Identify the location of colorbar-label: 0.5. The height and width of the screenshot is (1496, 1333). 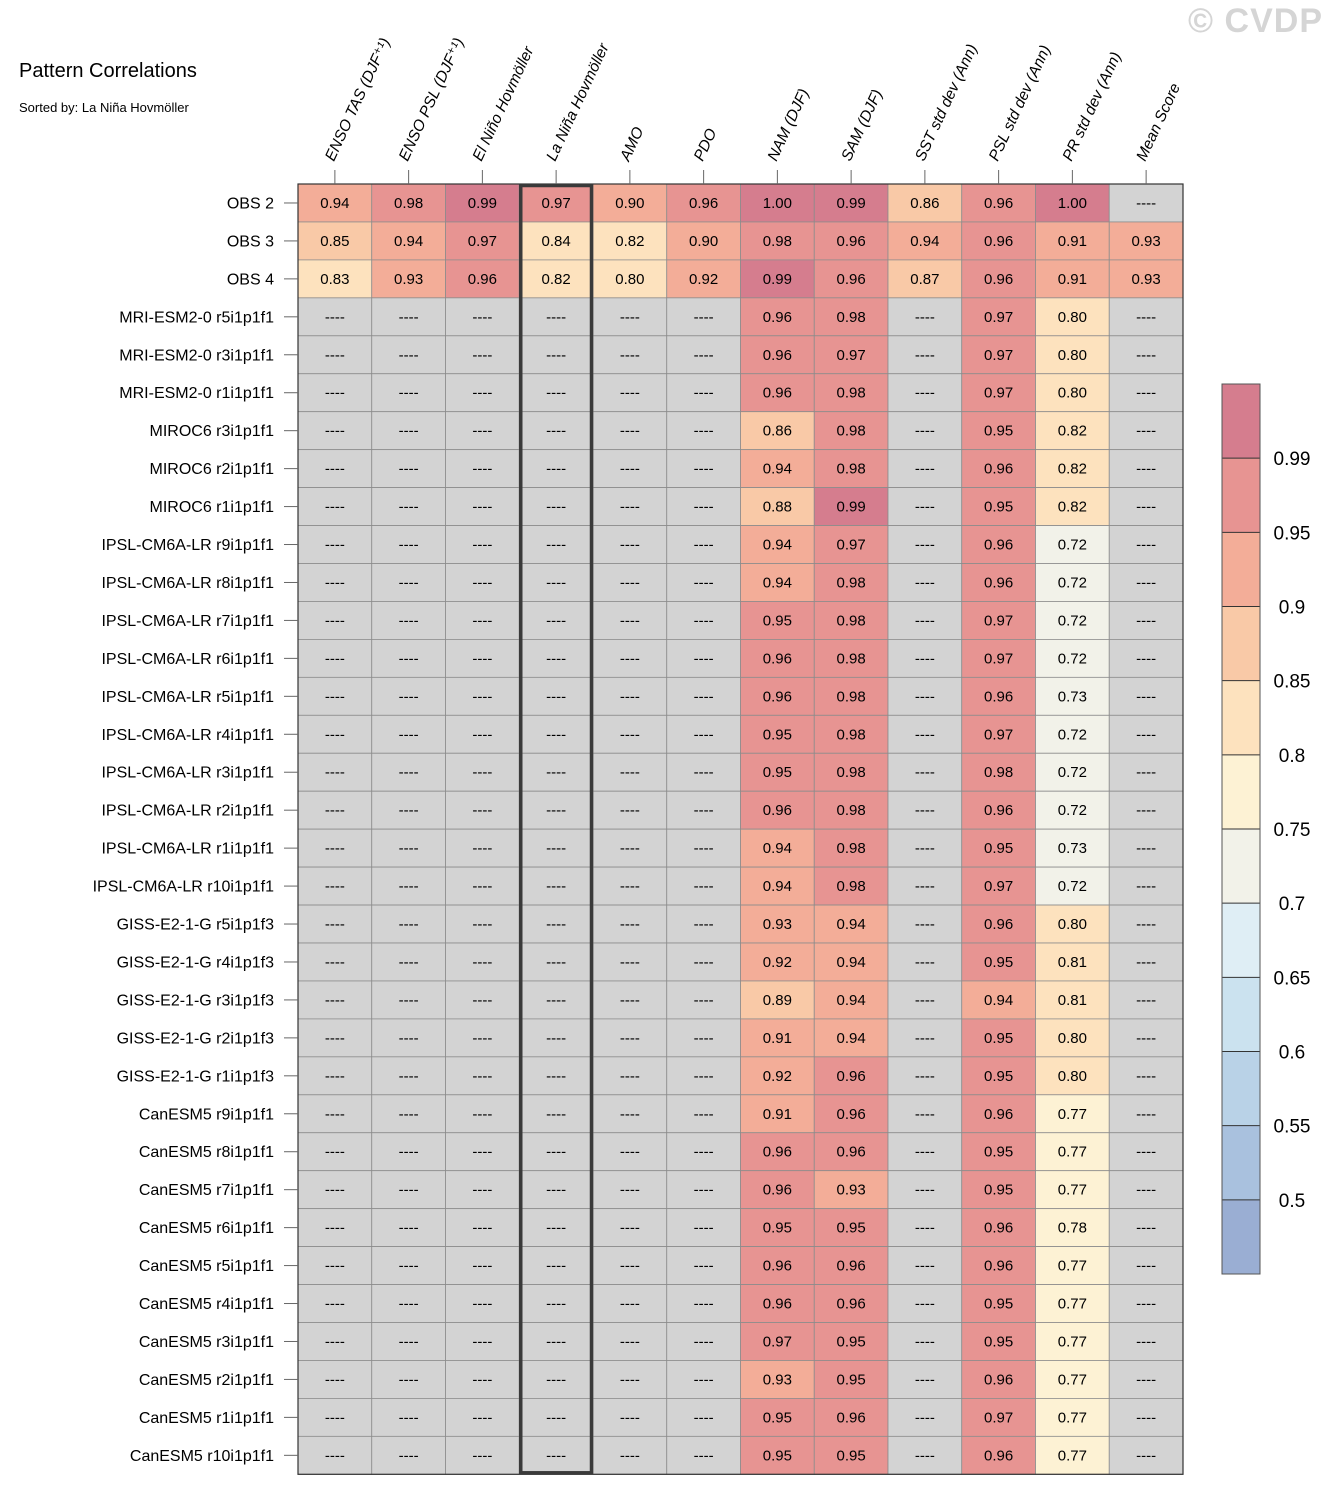
(1292, 1201).